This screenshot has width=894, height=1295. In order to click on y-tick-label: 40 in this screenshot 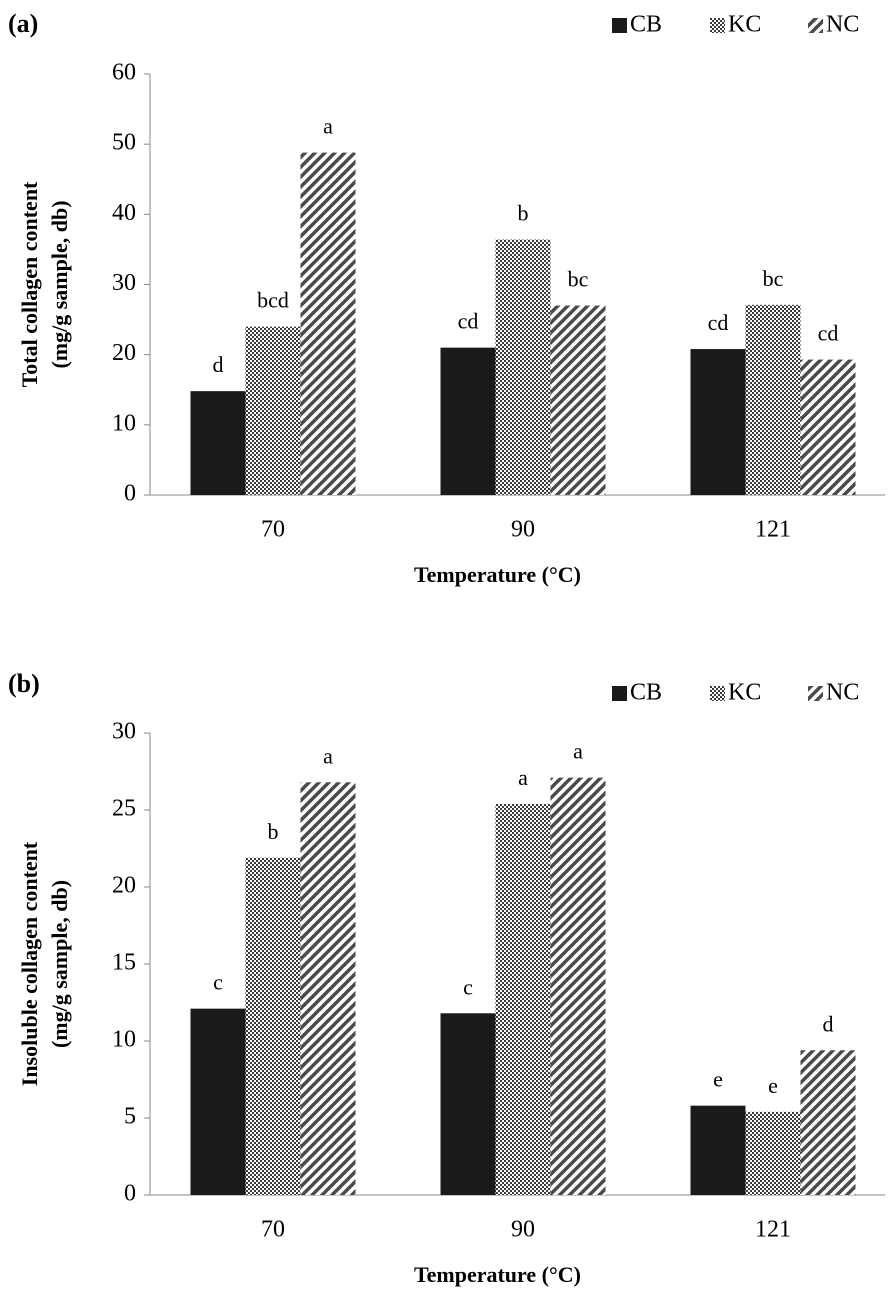, I will do `click(124, 213)`.